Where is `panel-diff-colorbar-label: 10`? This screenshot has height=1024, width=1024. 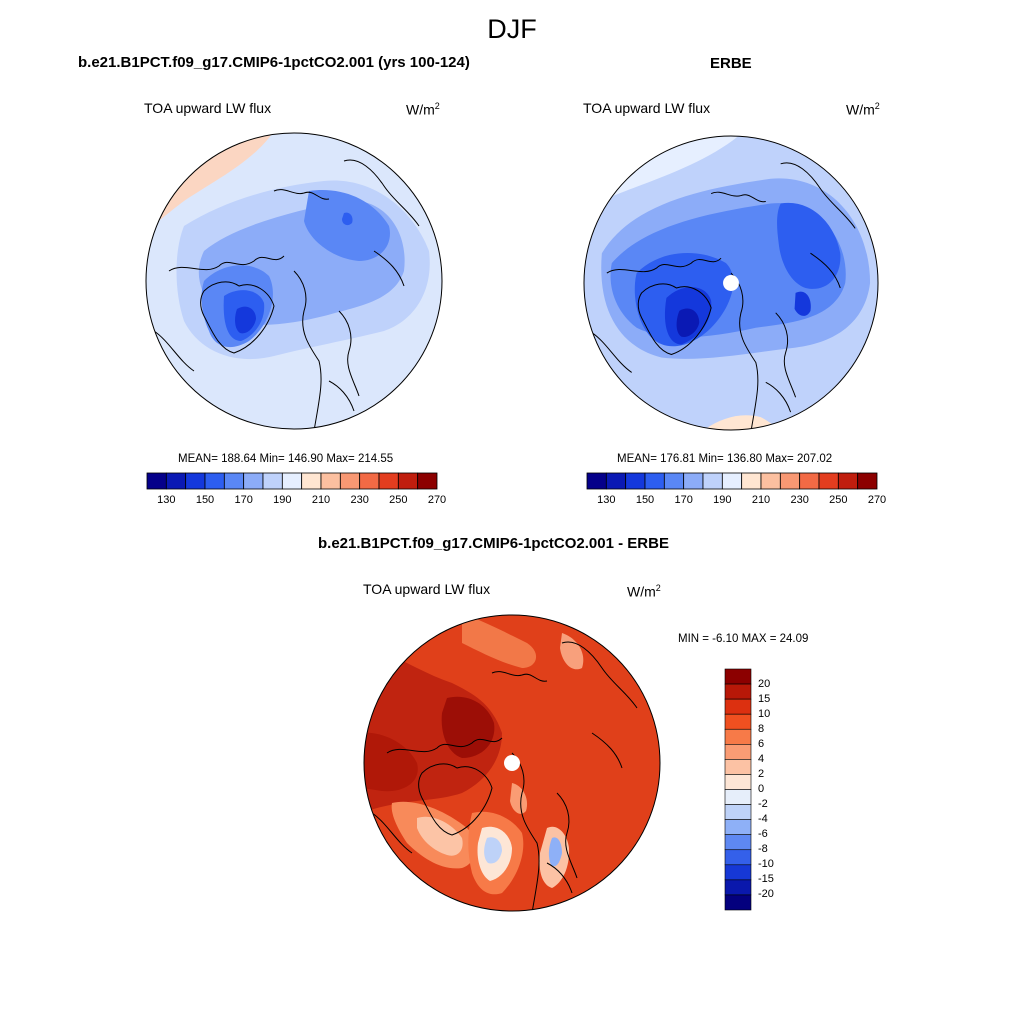
panel-diff-colorbar-label: 10 is located at coordinates (764, 713).